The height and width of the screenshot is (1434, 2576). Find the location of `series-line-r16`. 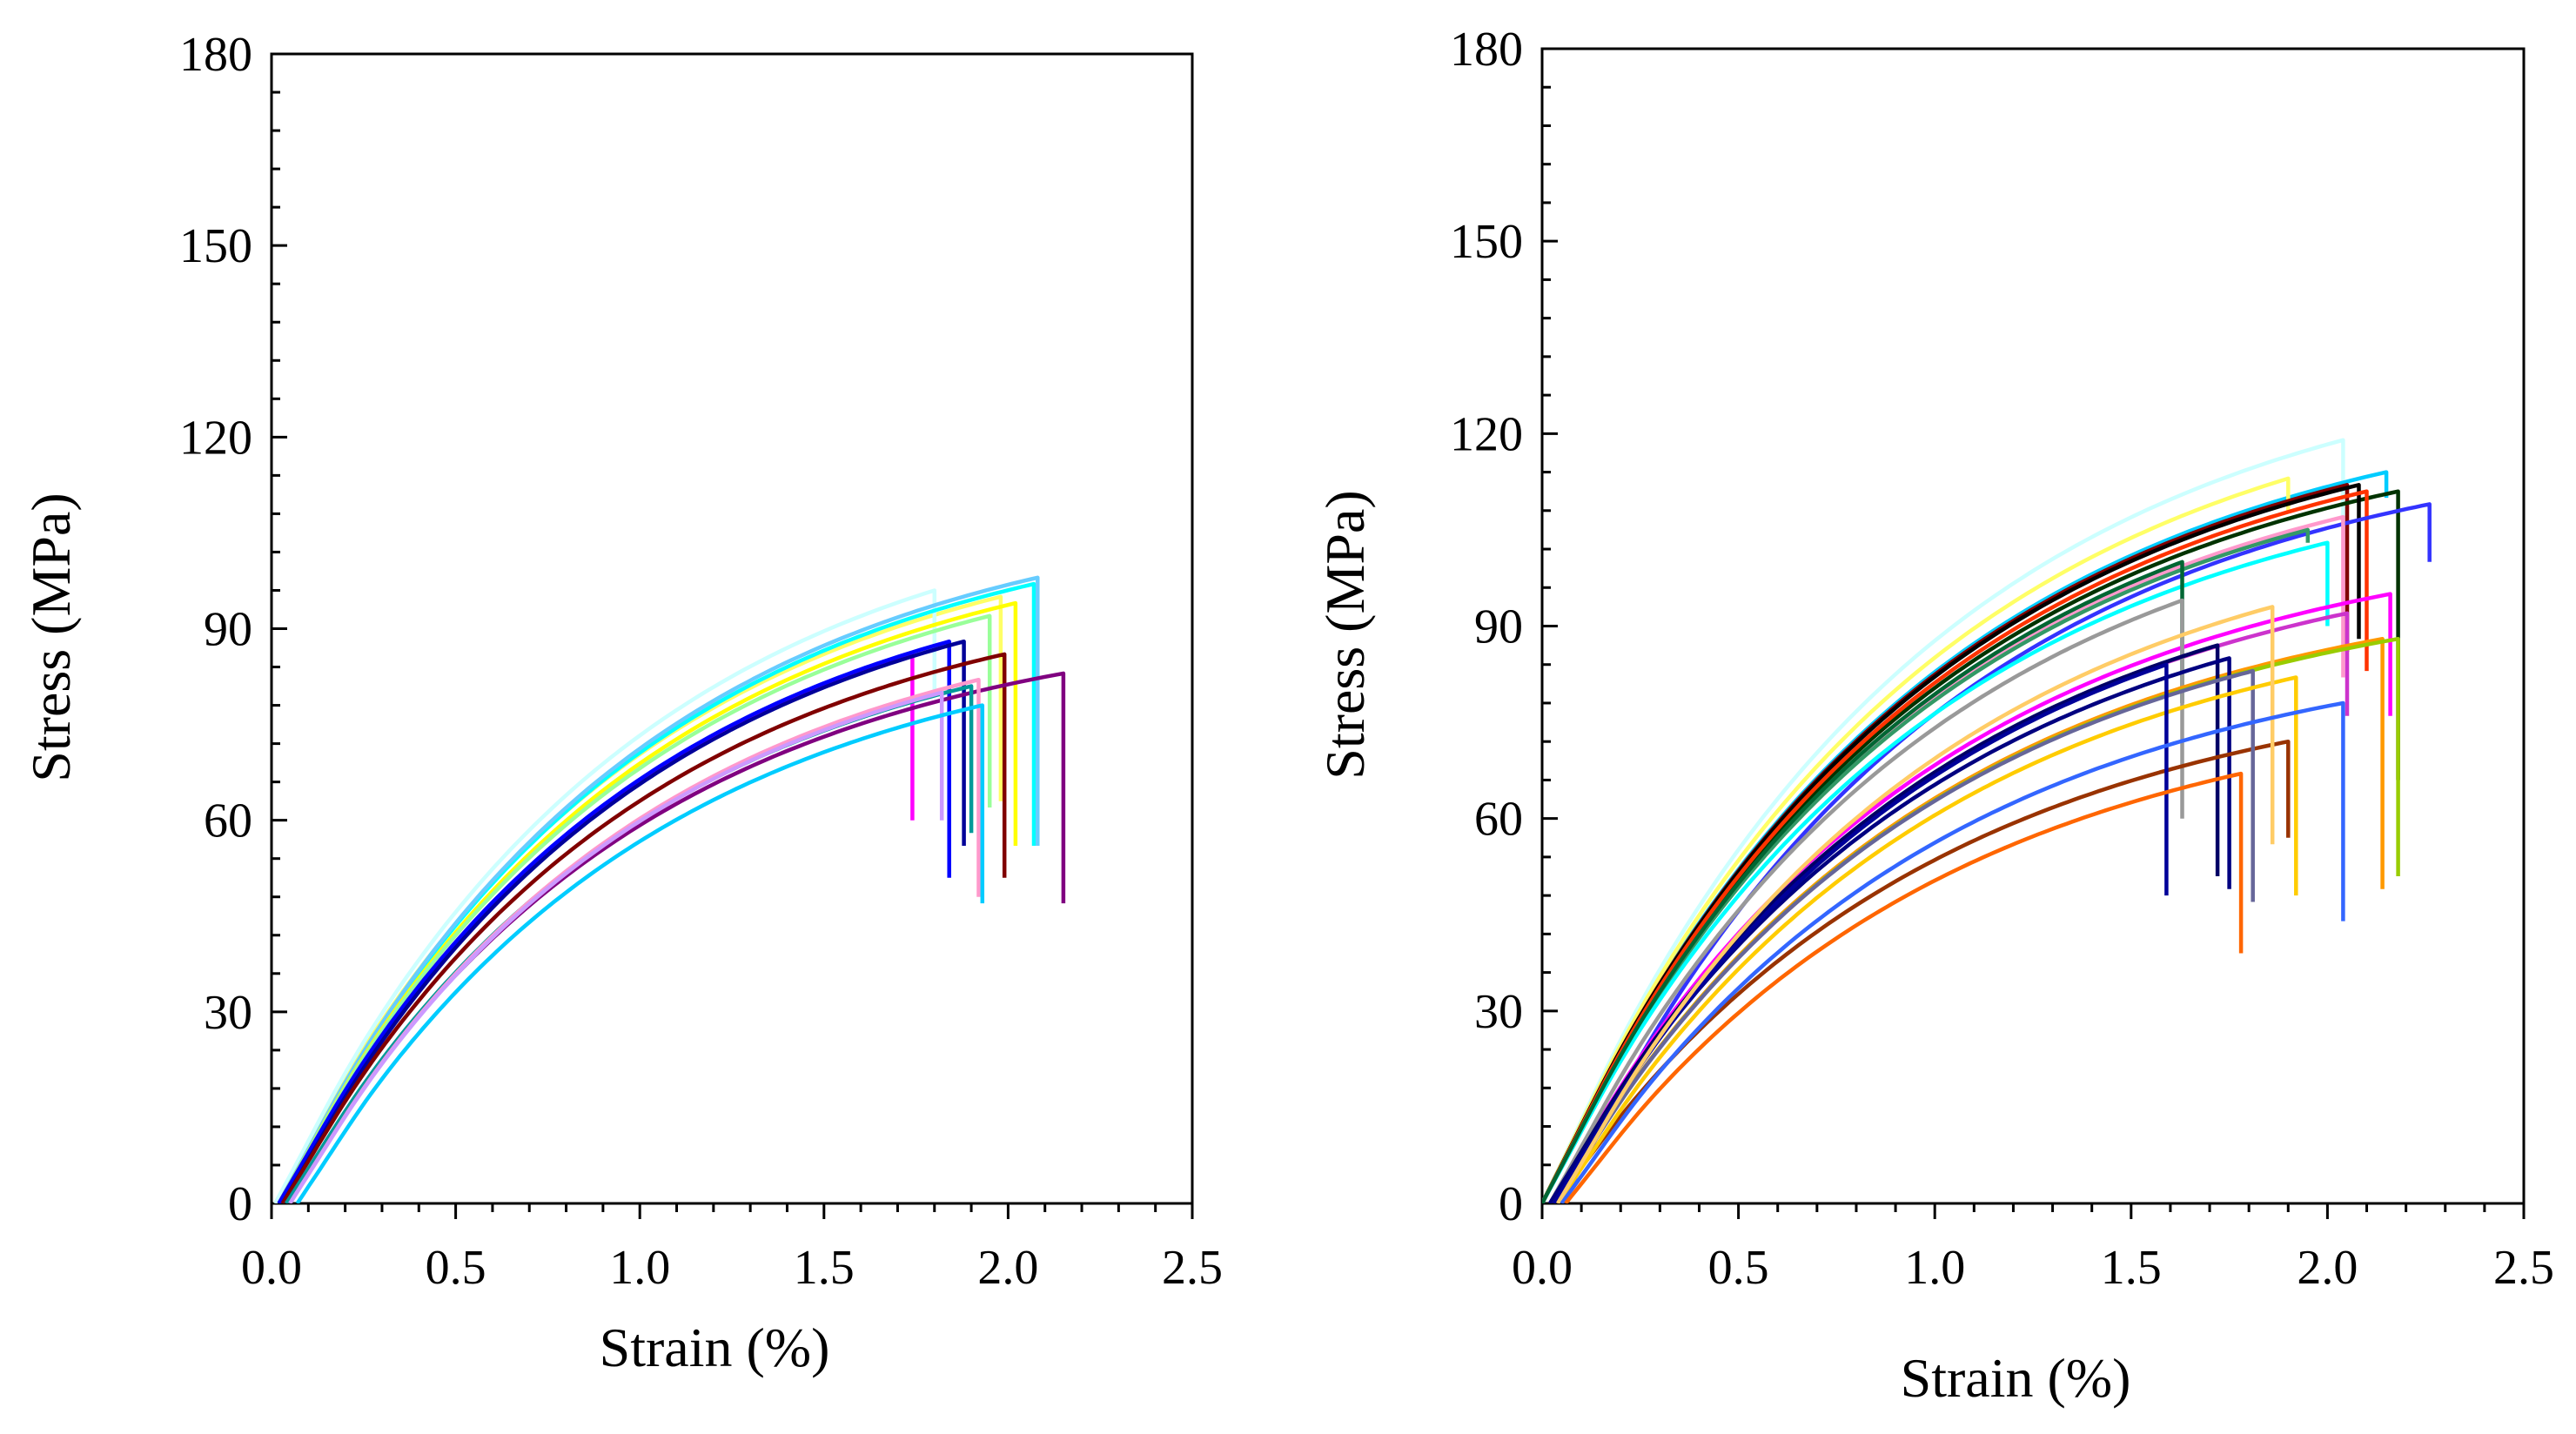

series-line-r16 is located at coordinates (1968, 919).